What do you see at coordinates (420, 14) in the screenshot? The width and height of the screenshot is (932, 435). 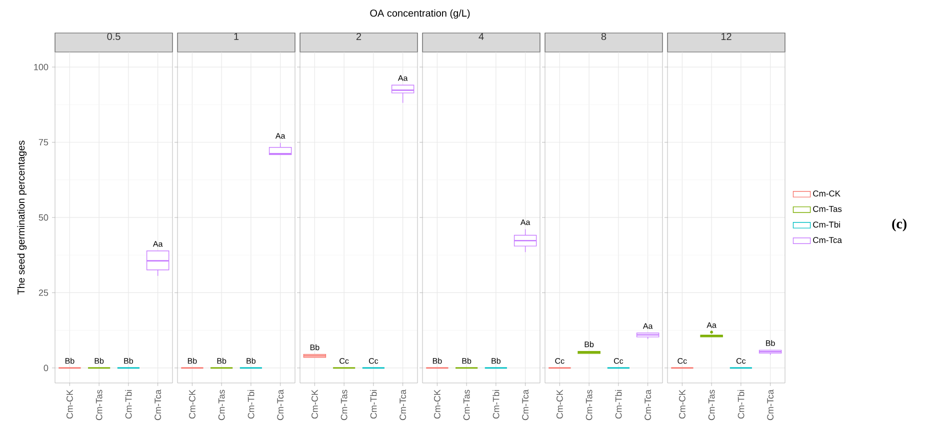 I see `text: OA concentration (g/L)` at bounding box center [420, 14].